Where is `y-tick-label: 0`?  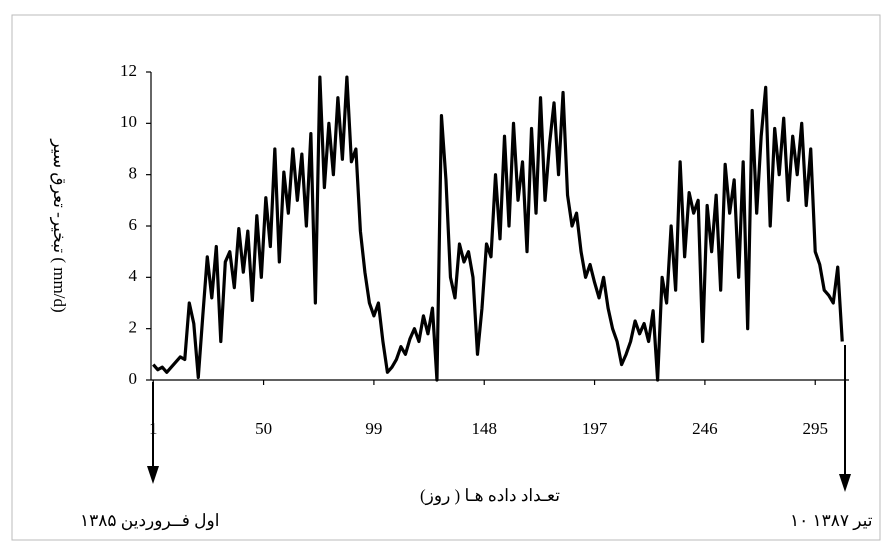 y-tick-label: 0 is located at coordinates (133, 378).